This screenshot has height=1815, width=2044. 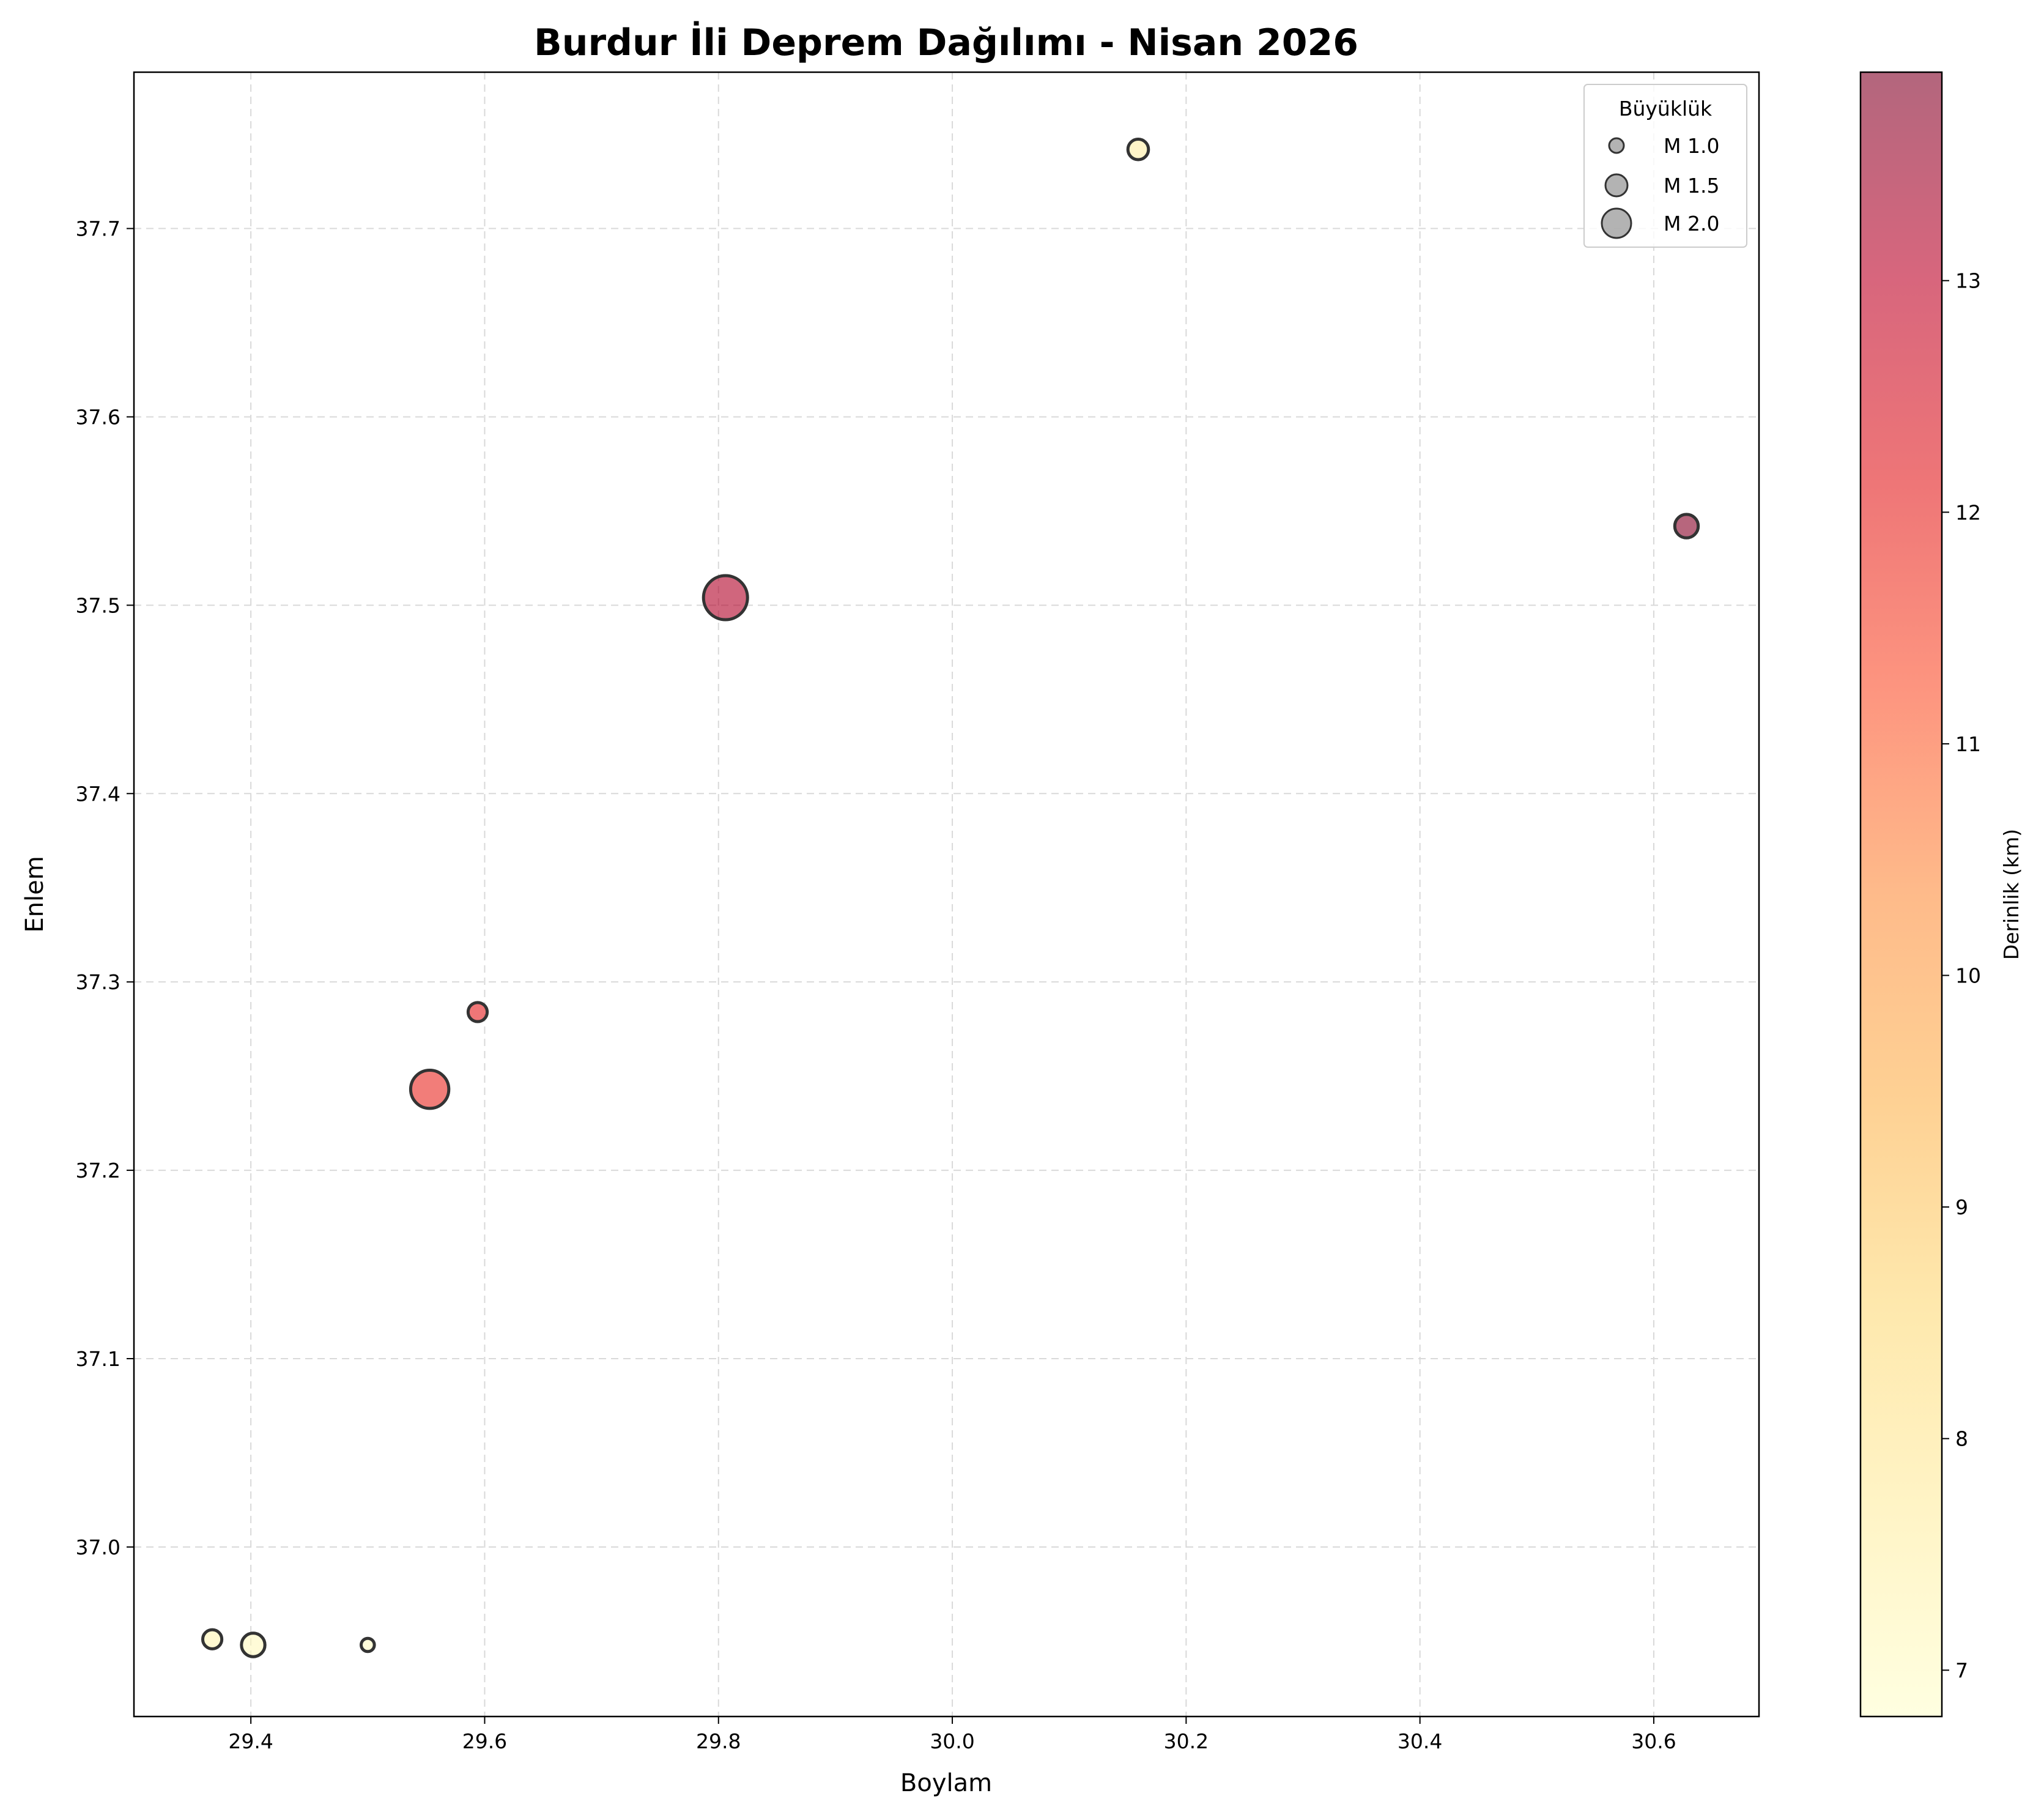 I want to click on colorbar-tick-label: 10, so click(x=1968, y=976).